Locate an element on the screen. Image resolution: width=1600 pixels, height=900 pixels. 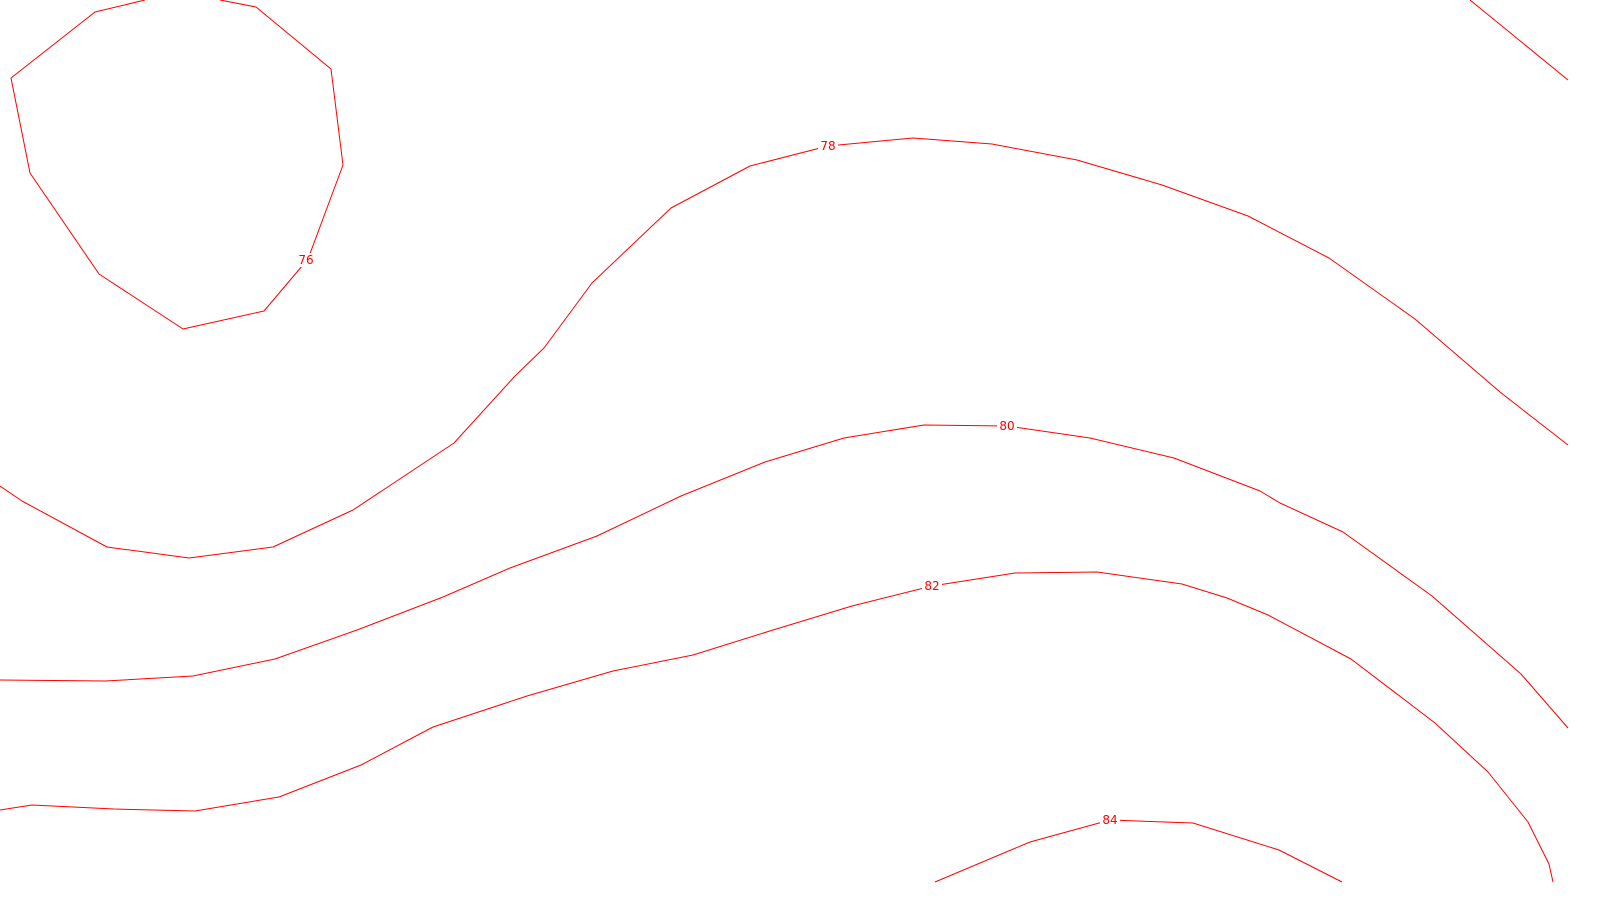
contour-84: 84 is located at coordinates (1138, 848).